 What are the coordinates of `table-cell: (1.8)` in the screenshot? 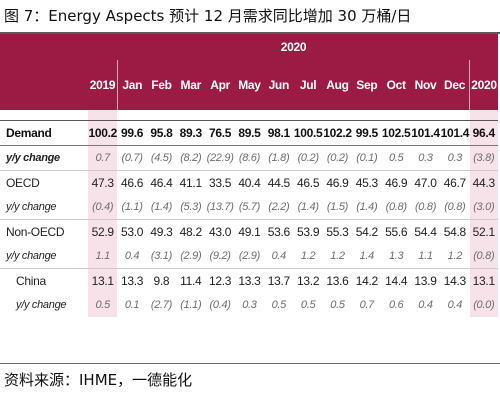 It's located at (279, 158).